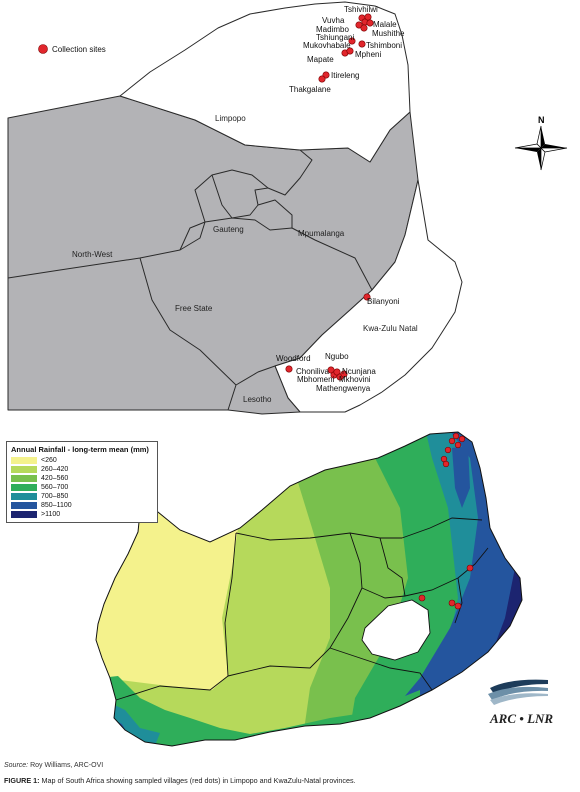 This screenshot has height=792, width=580. I want to click on site-label: Woodford, so click(293, 358).